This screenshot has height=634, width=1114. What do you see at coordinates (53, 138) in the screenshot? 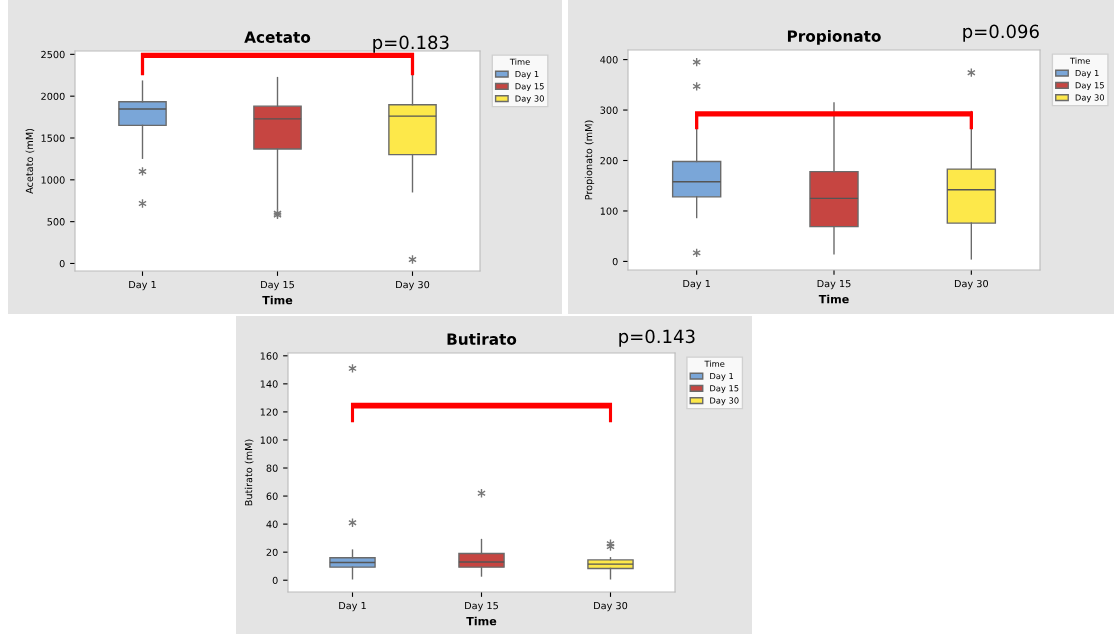
I see `y-tick-label: 1500` at bounding box center [53, 138].